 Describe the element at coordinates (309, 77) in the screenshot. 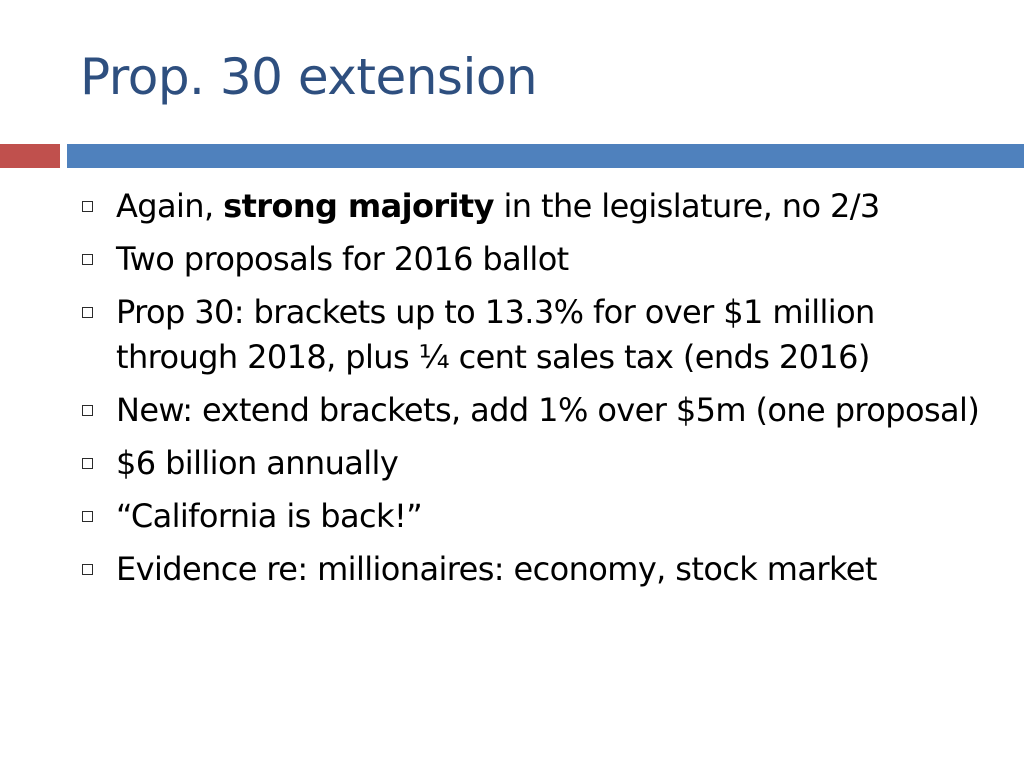

I see `slide-title: Prop. 30 extension` at that location.